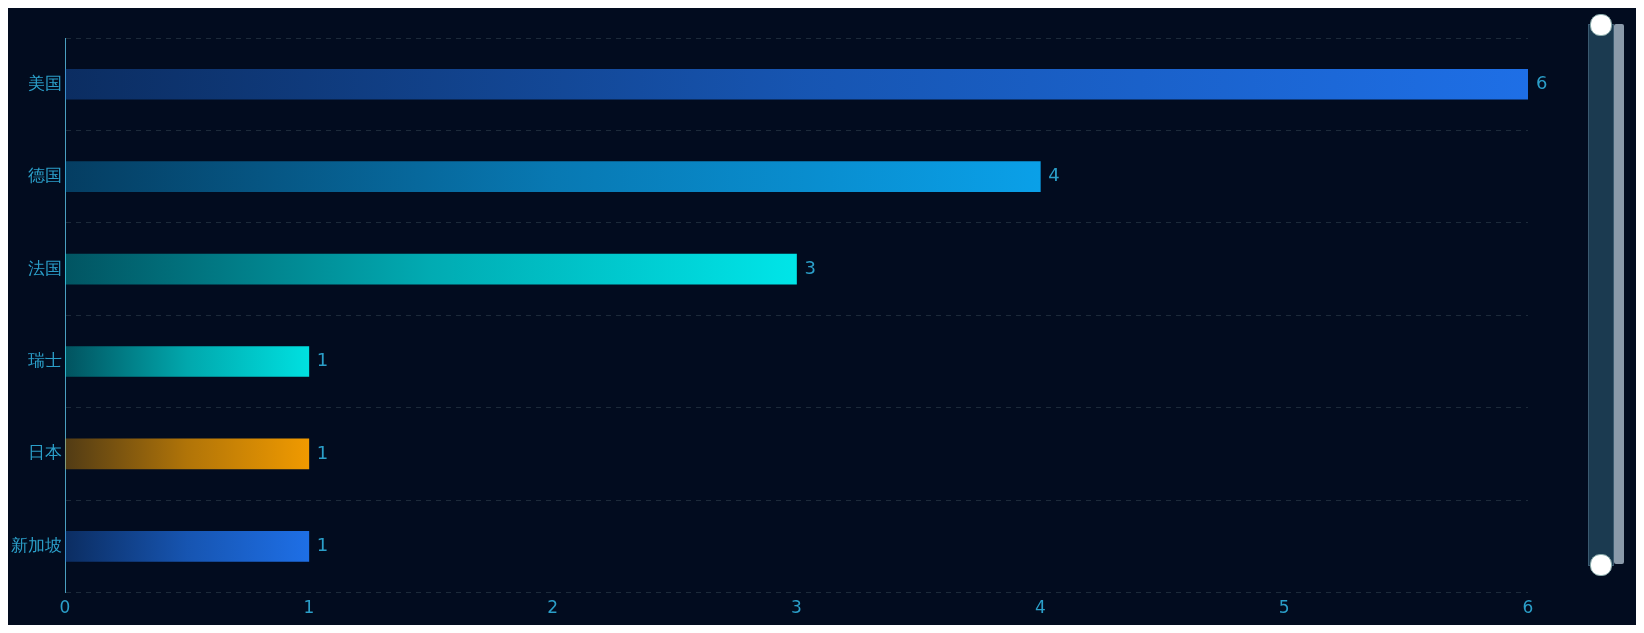 This screenshot has width=1644, height=633. I want to click on x-tick-label: 5, so click(1284, 607).